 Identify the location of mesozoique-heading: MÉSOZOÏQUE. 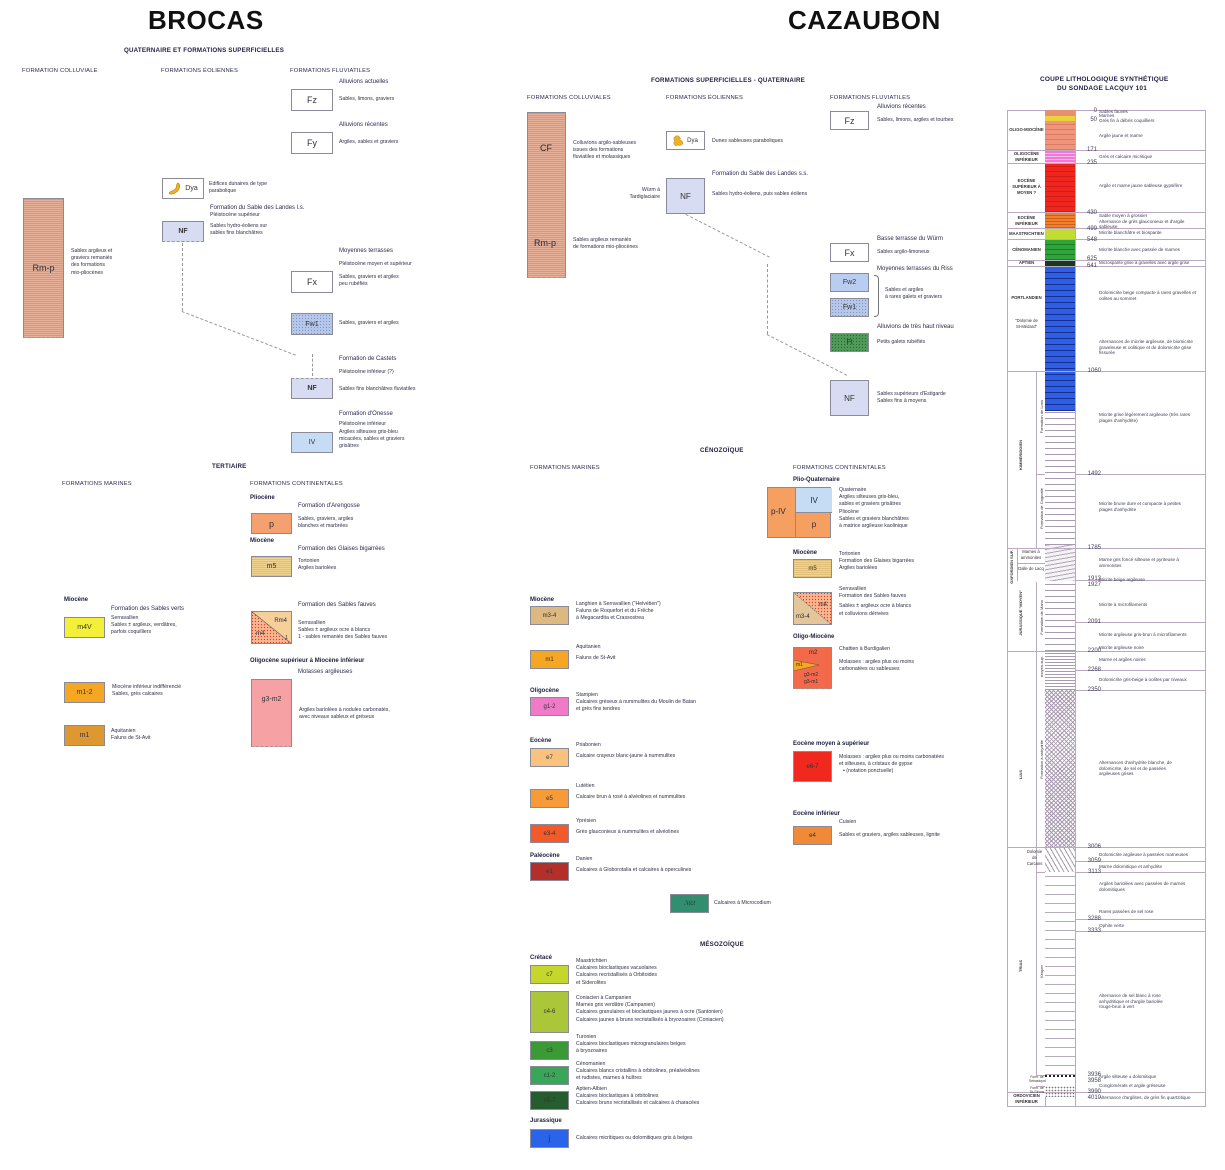
(722, 944).